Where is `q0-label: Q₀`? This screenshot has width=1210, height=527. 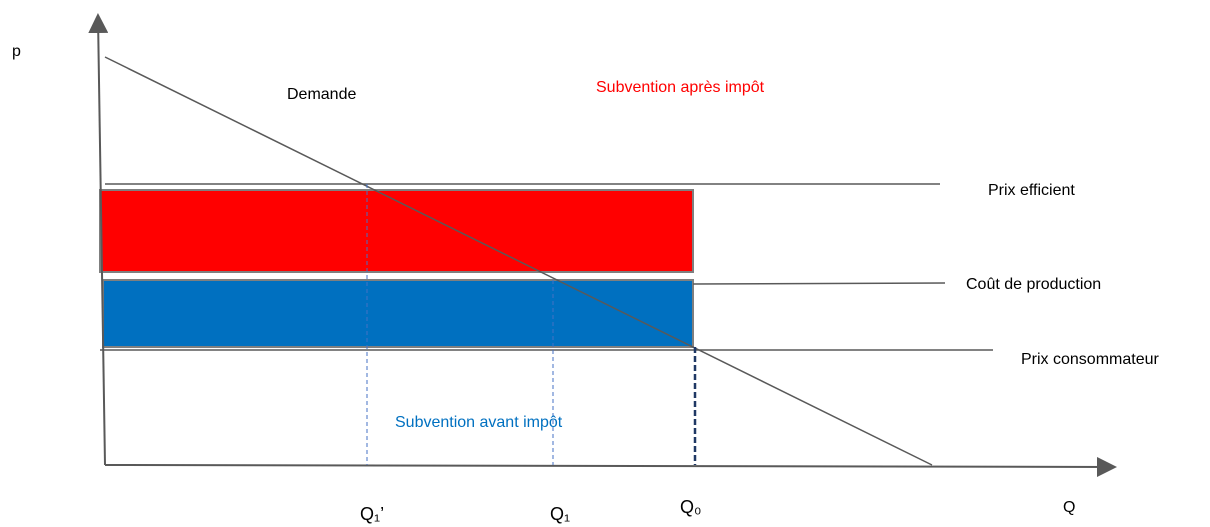
q0-label: Q₀ is located at coordinates (690, 507).